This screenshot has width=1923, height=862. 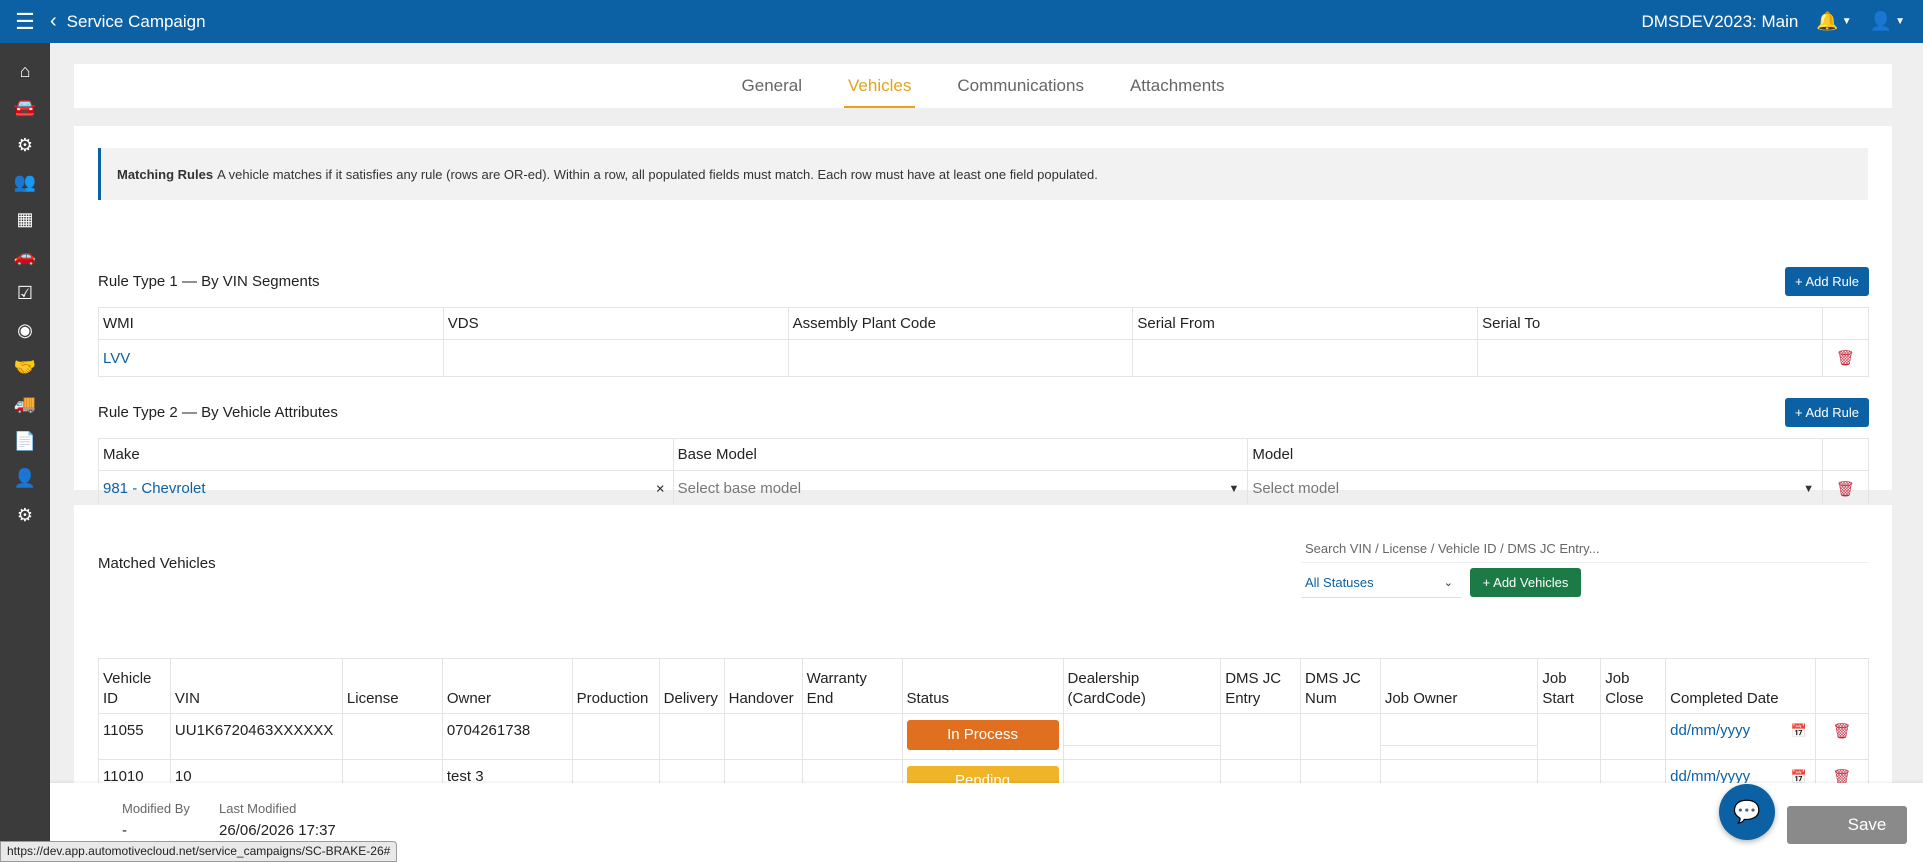 What do you see at coordinates (386, 488) in the screenshot?
I see `make-select: 981 - Chevrolet ×` at bounding box center [386, 488].